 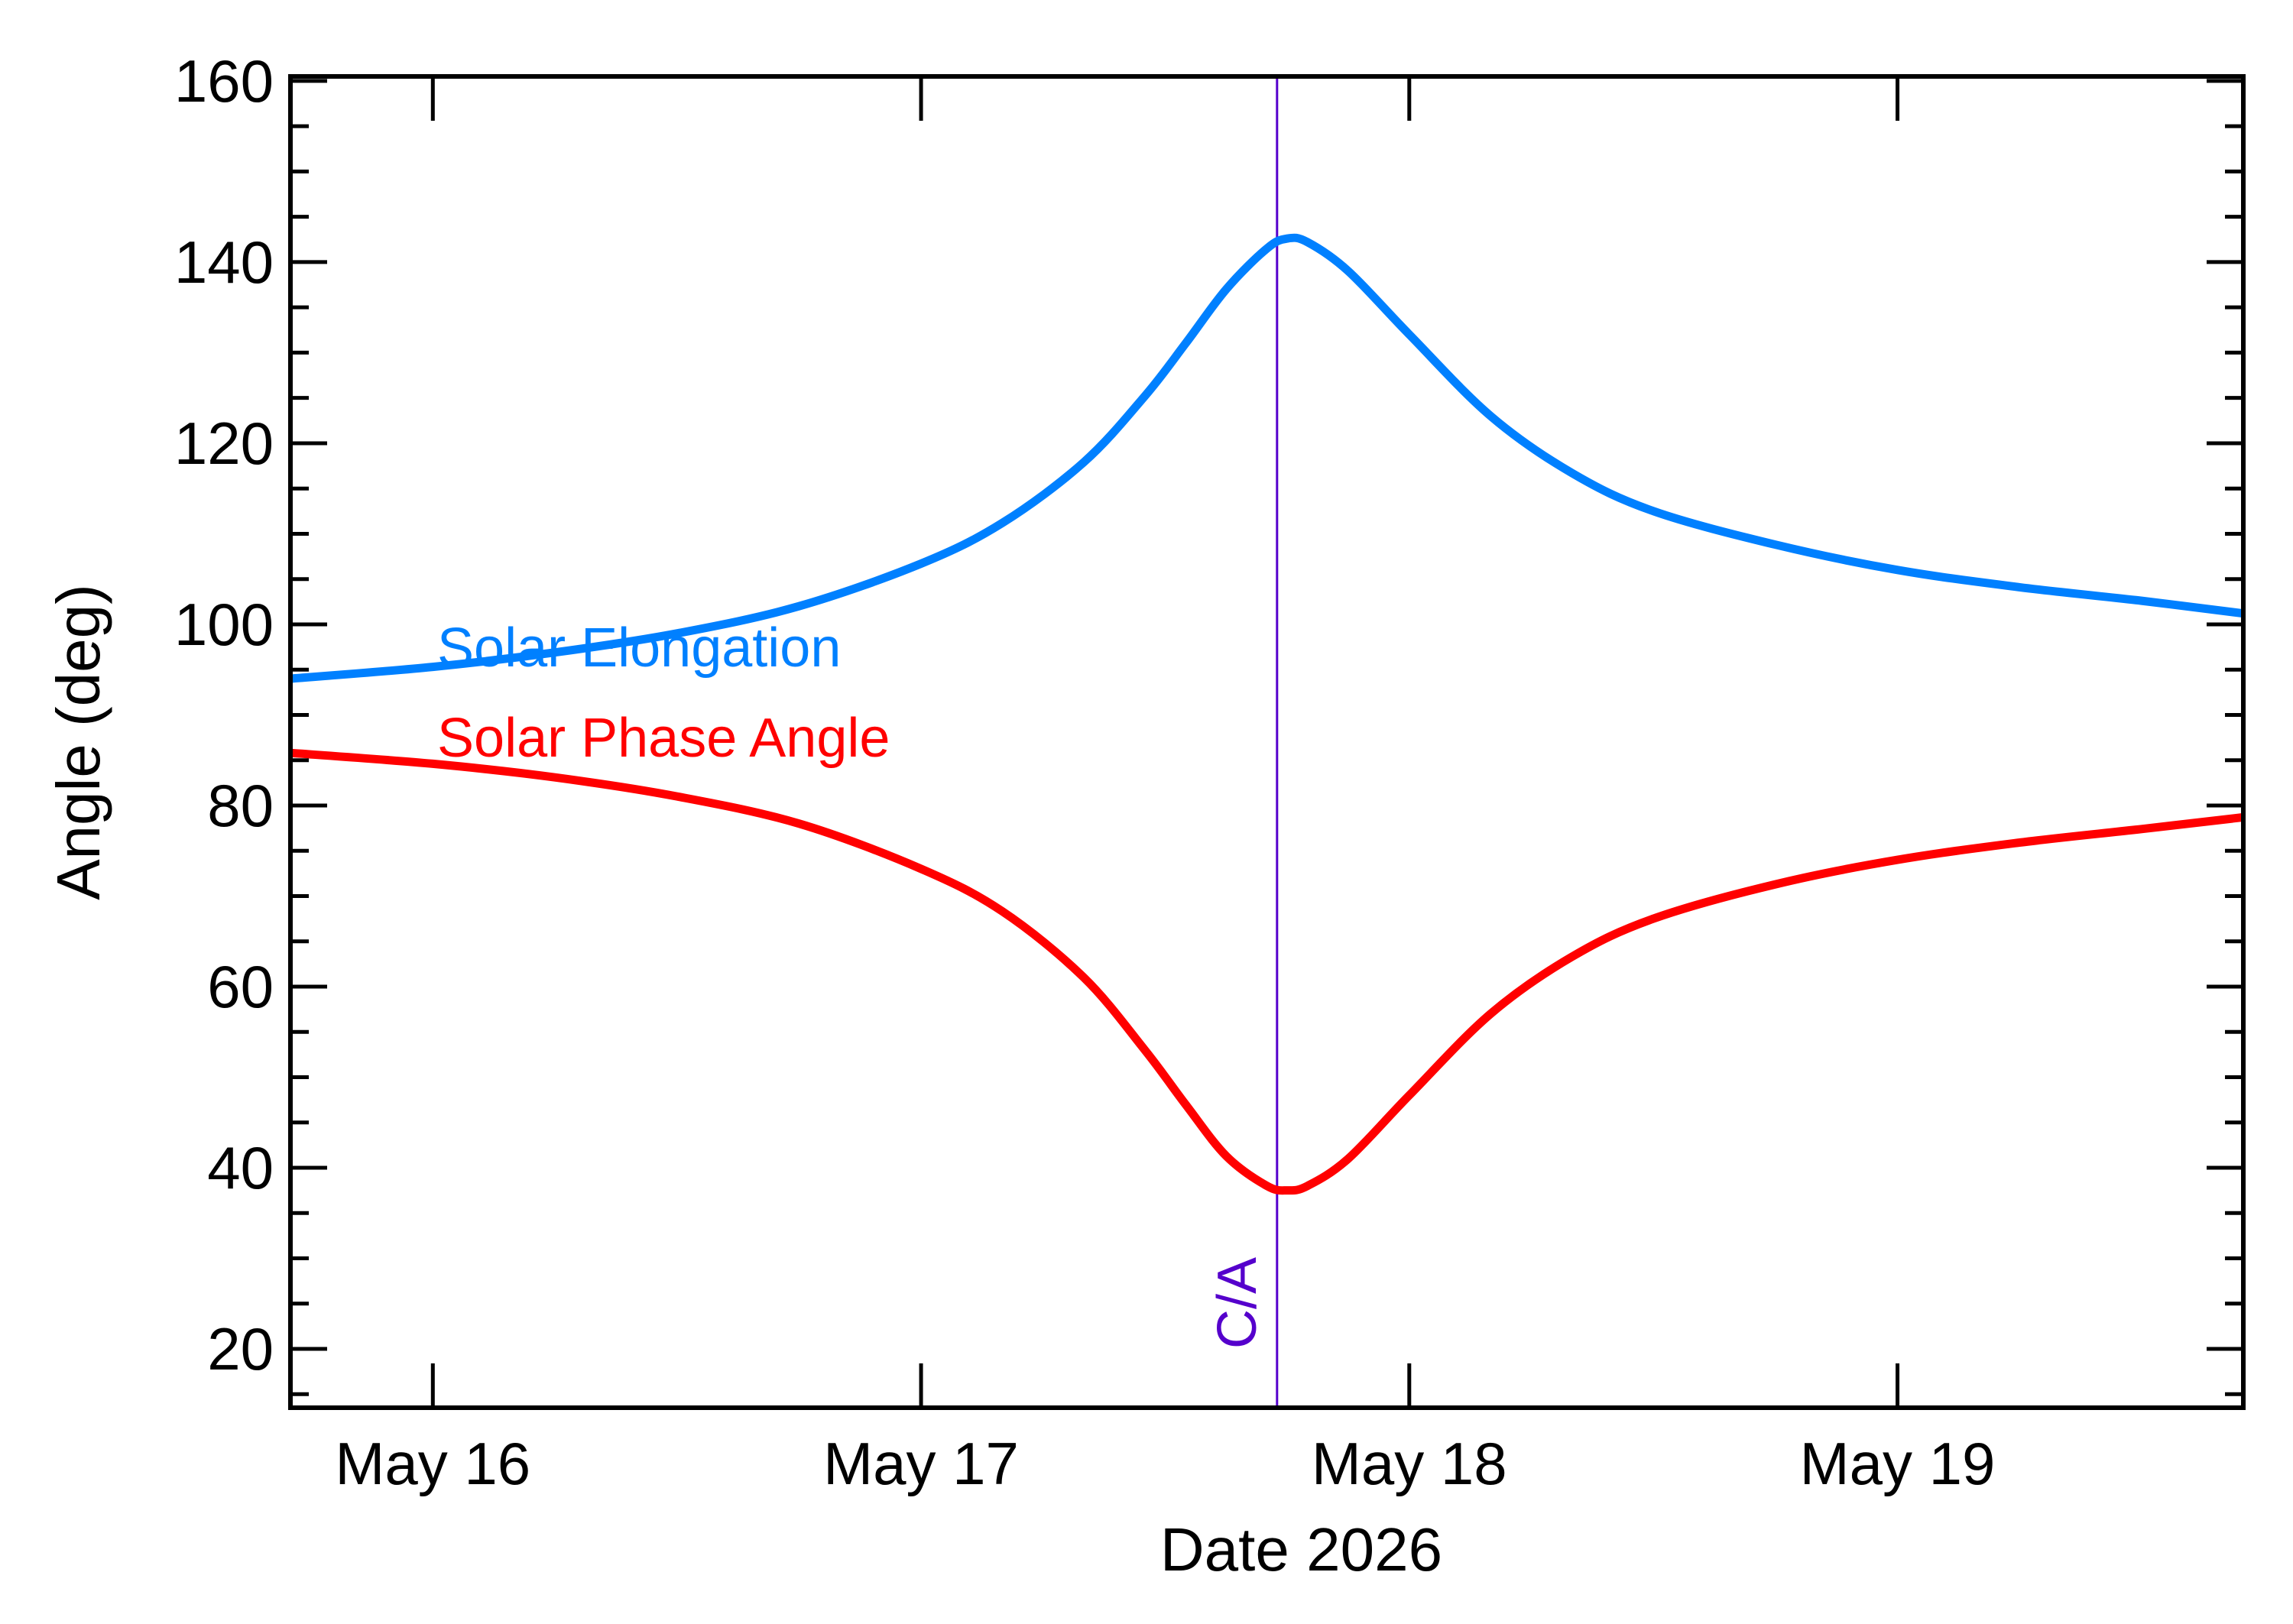 What do you see at coordinates (921, 1463) in the screenshot?
I see `x-tick-label: May 17` at bounding box center [921, 1463].